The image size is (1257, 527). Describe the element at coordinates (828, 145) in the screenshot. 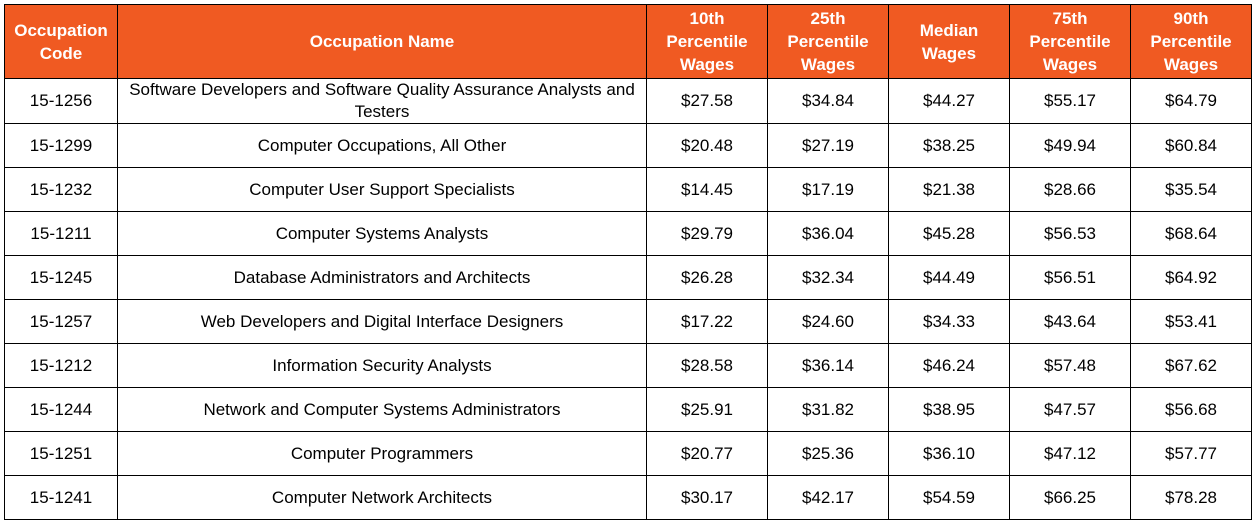

I see `wage-25th-cell: $27.19` at that location.